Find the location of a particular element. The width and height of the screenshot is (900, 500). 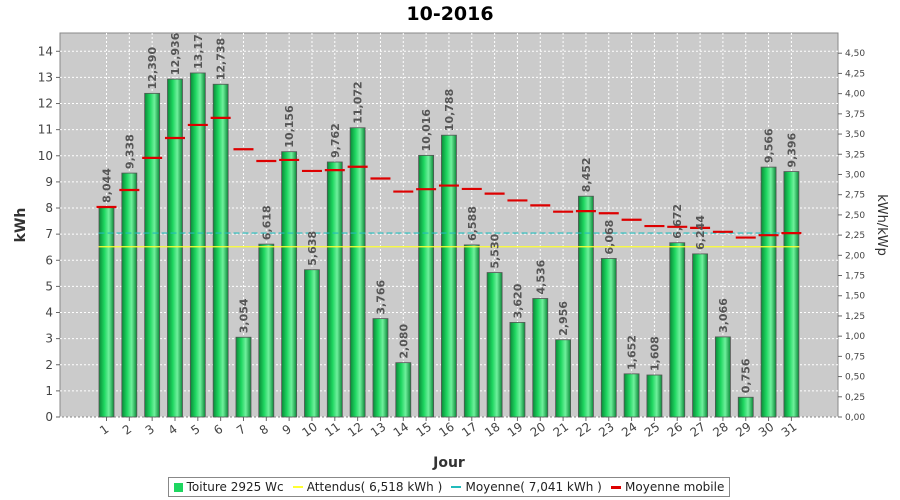

bar-value-label: 9,338 is located at coordinates (129, 151).